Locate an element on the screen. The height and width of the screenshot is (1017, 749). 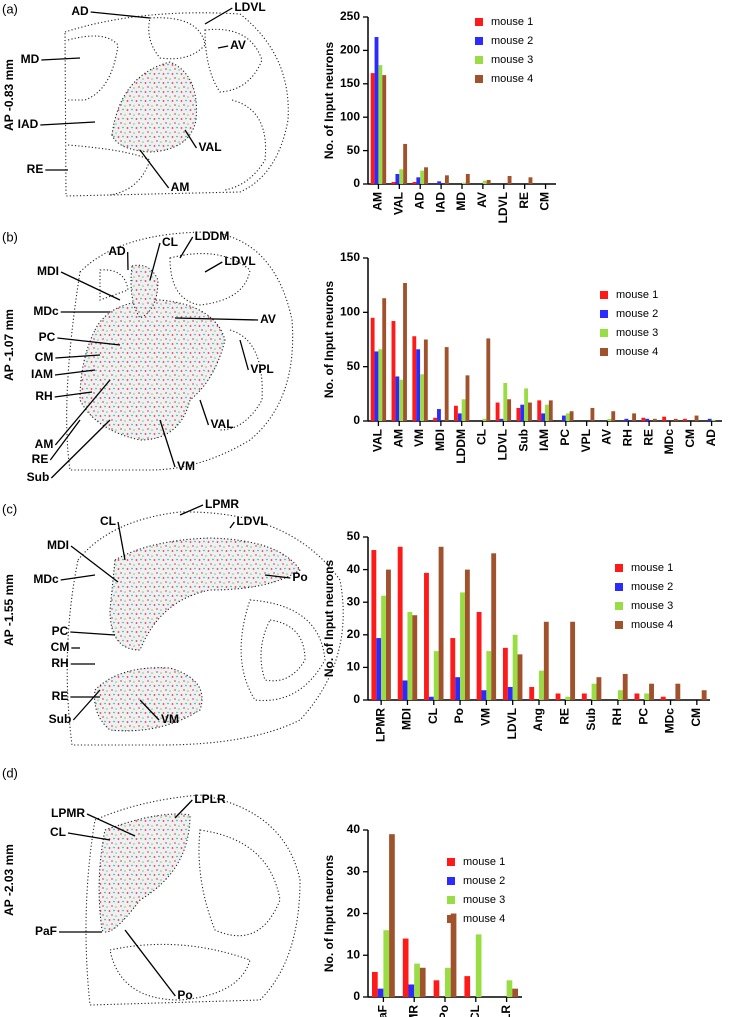
y-tick-label: 100 is located at coordinates (350, 116).